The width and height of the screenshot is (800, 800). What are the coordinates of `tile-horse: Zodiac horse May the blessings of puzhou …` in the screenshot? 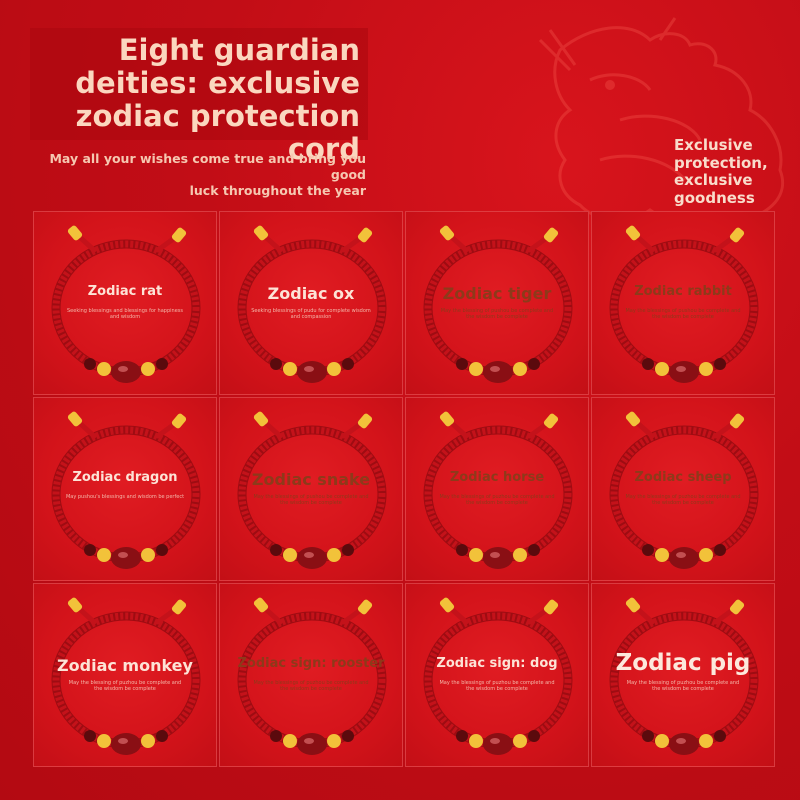 It's located at (497, 489).